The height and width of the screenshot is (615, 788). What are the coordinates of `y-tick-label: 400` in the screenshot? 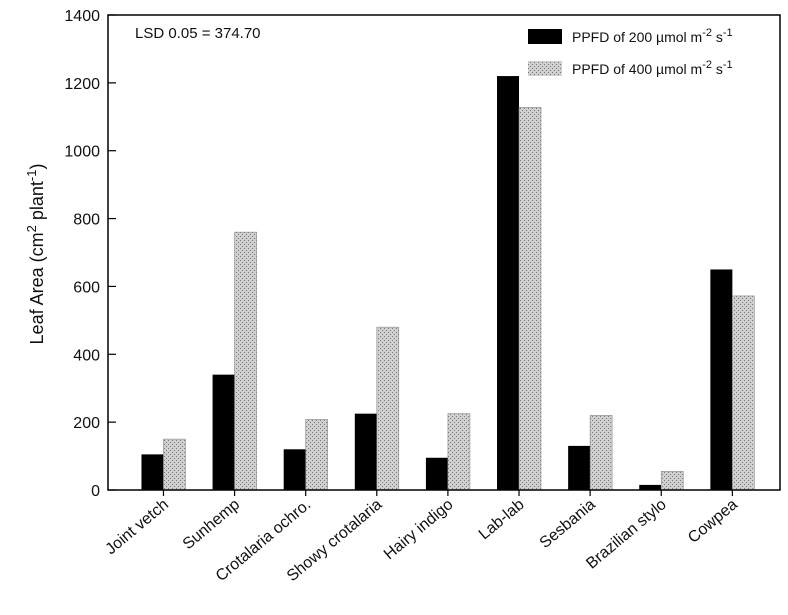 It's located at (86, 355).